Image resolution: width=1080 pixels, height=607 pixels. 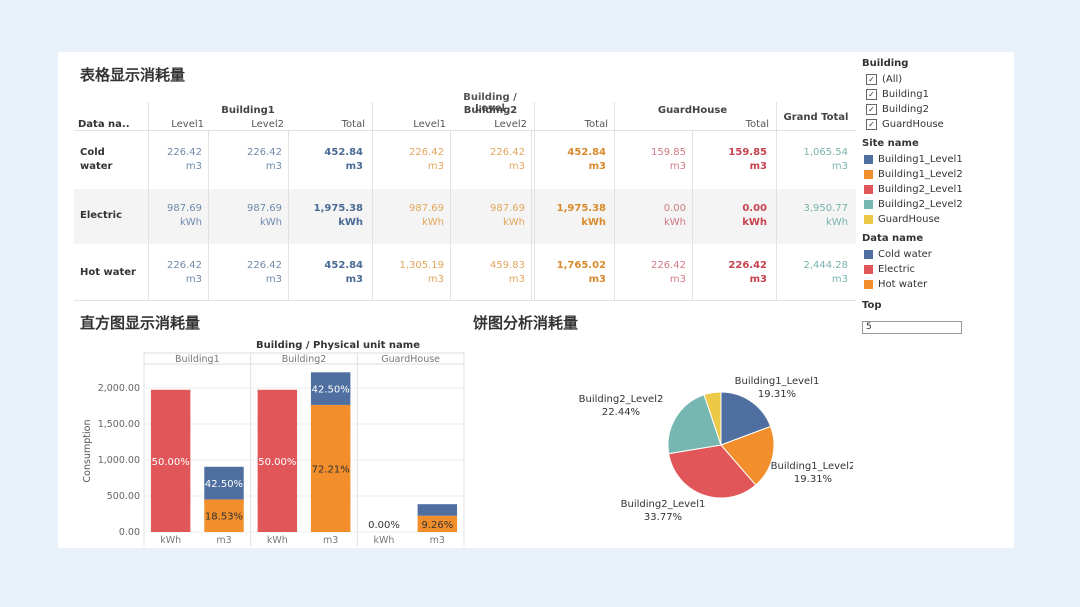 What do you see at coordinates (777, 381) in the screenshot?
I see `pie-slice-label: Building1_Level1` at bounding box center [777, 381].